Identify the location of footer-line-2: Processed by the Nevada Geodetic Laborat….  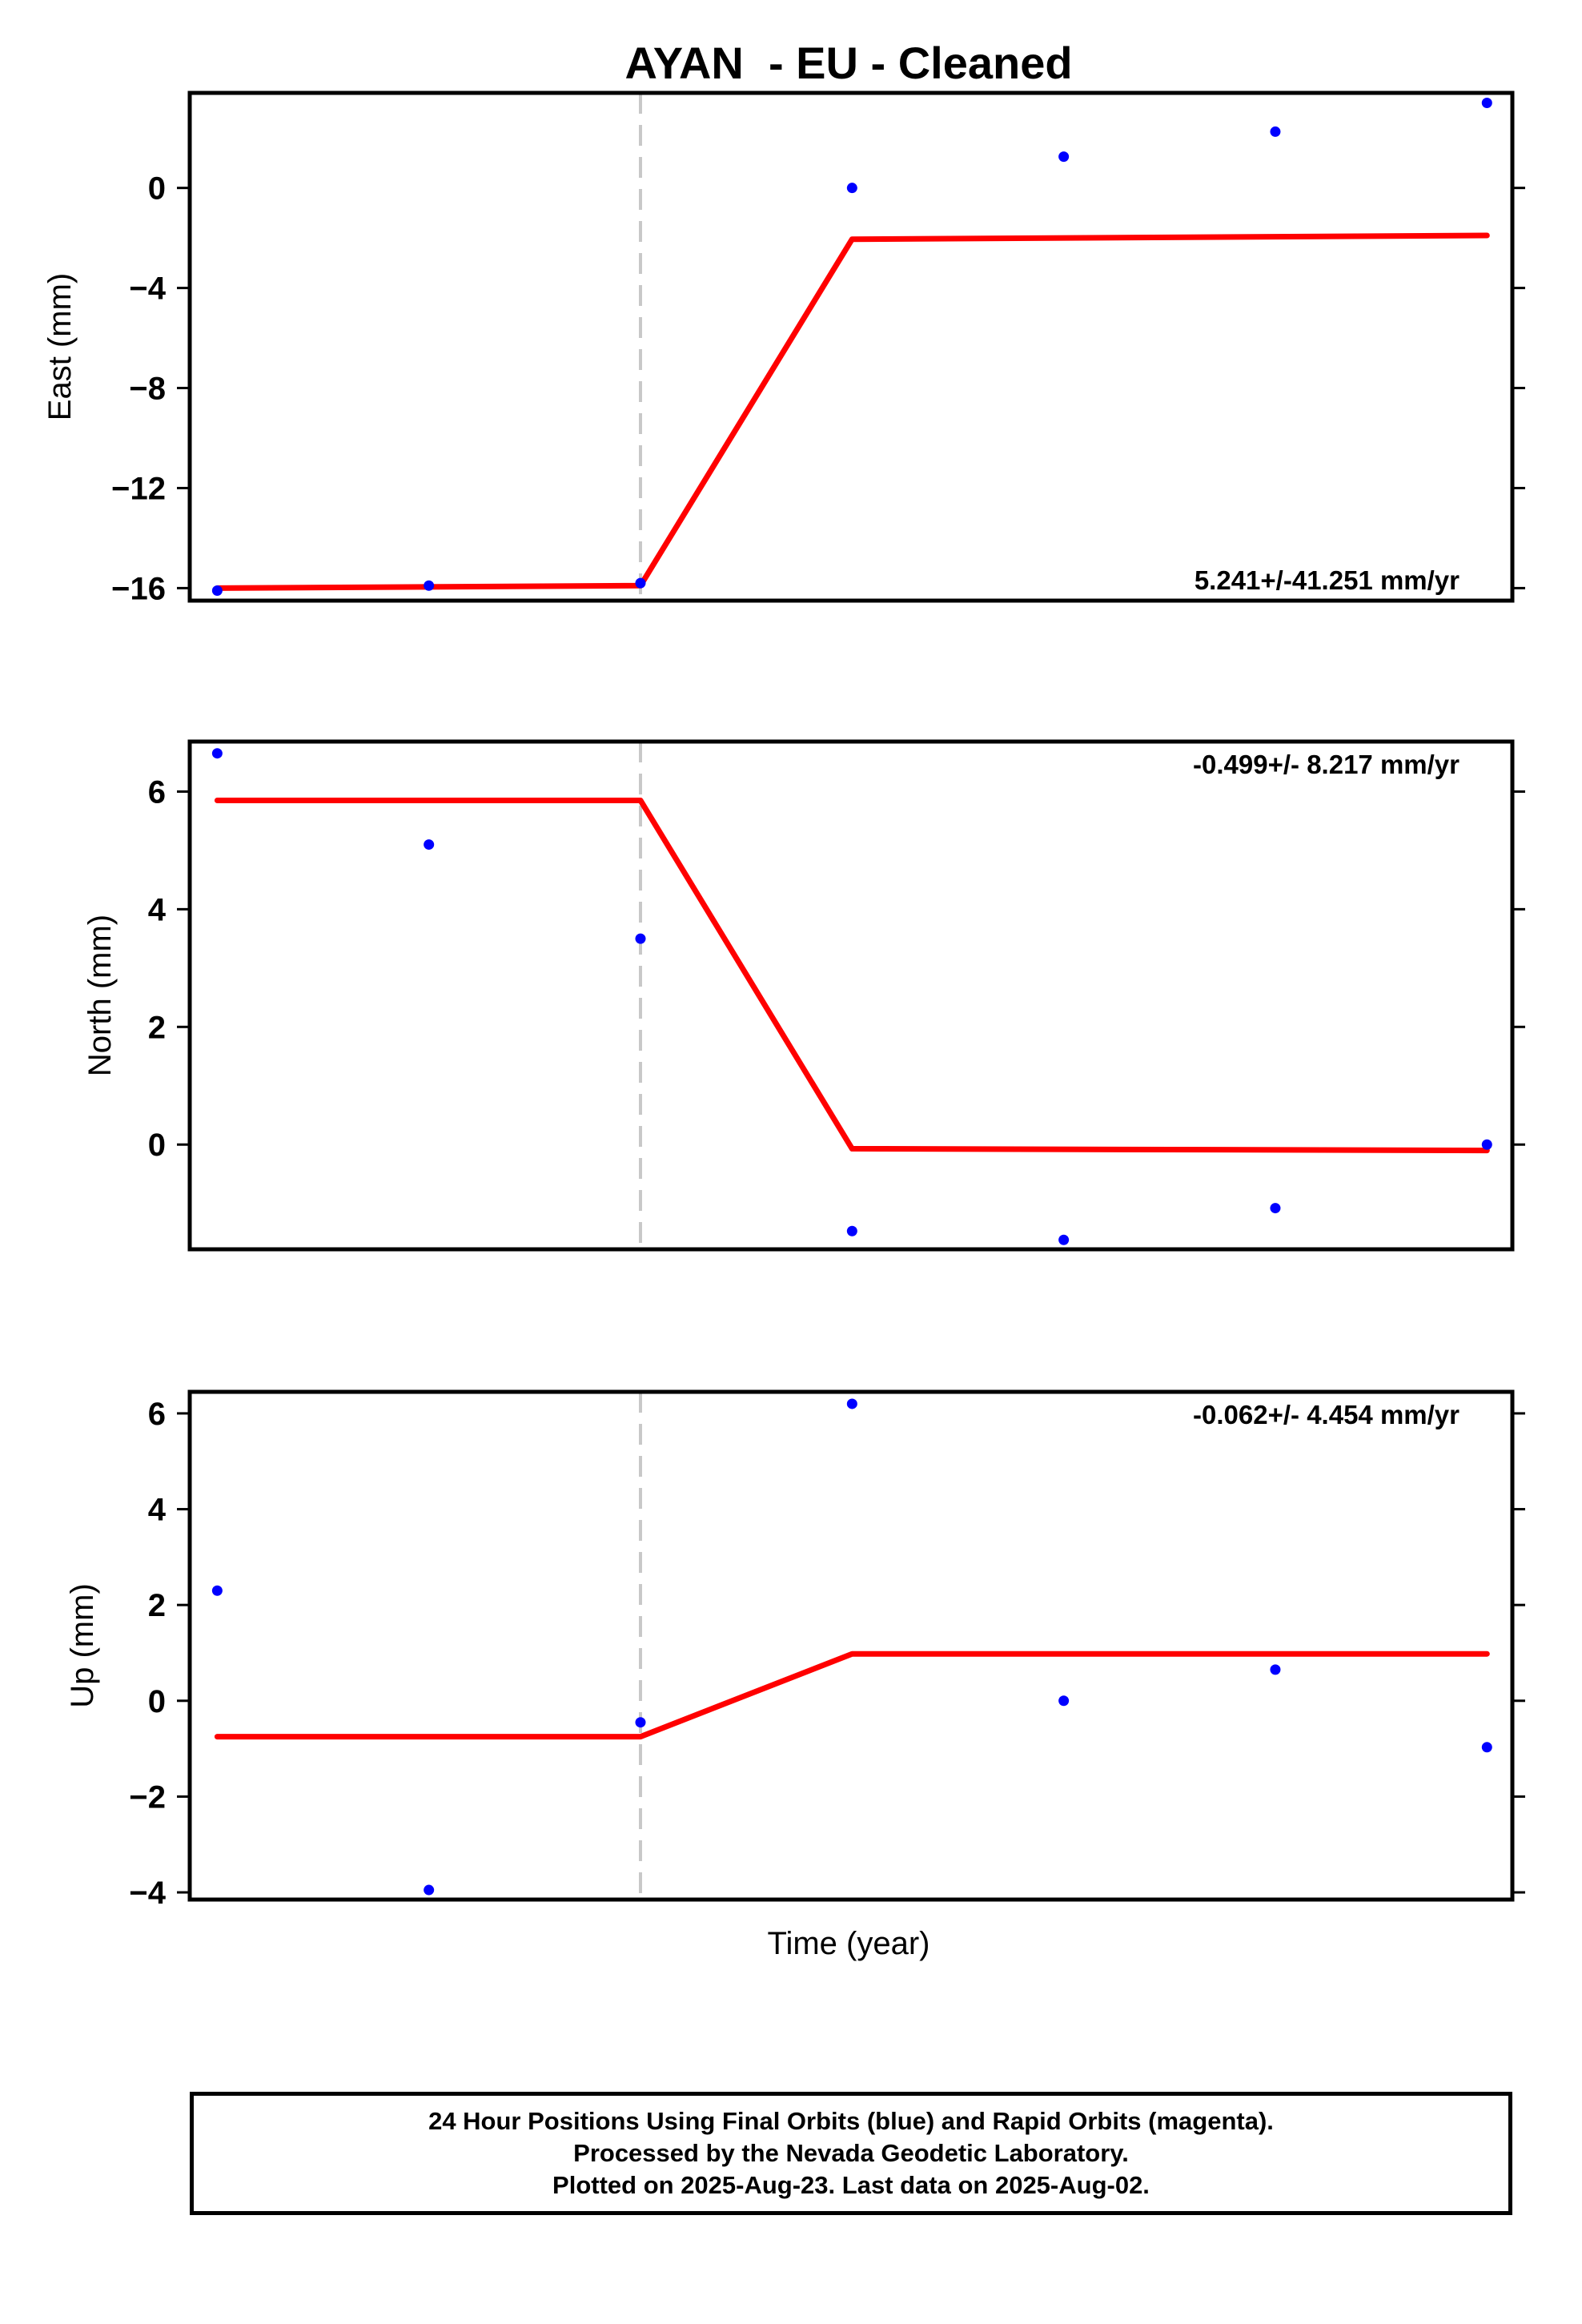
(851, 2153).